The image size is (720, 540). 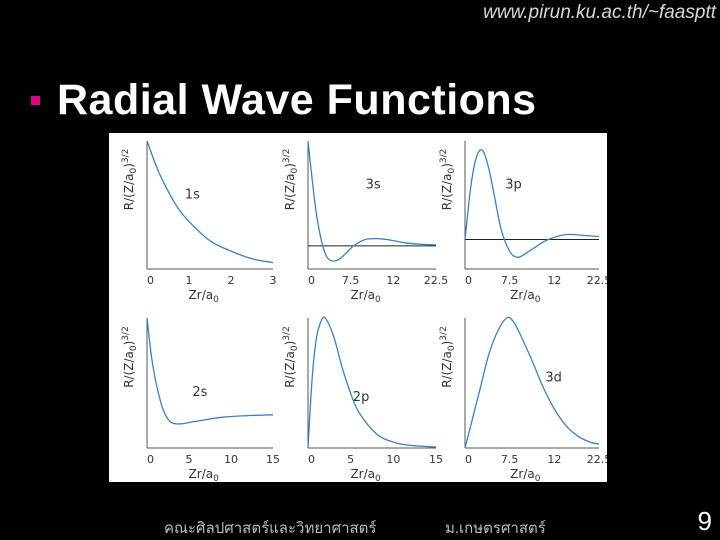 I want to click on panel-2s: 2s 0 5 10 15 Zr/a0 R/(Z/a0)3/2, so click(x=200, y=399).